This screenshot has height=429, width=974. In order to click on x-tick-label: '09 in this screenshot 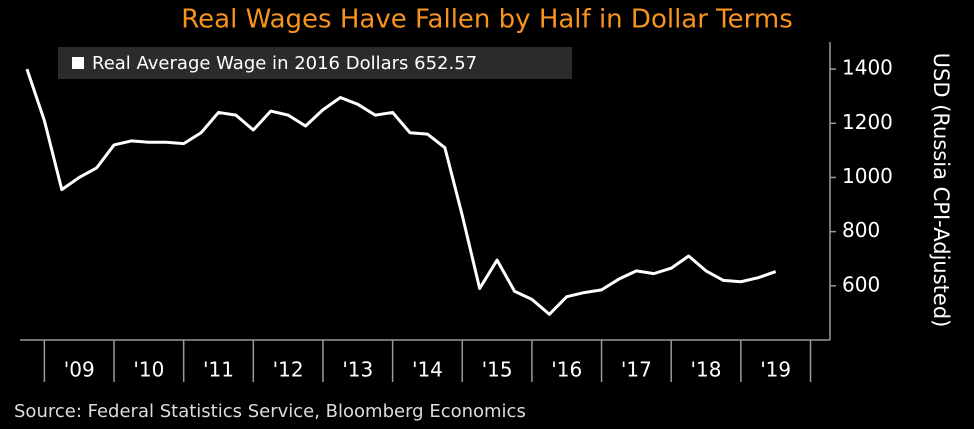, I will do `click(79, 370)`.